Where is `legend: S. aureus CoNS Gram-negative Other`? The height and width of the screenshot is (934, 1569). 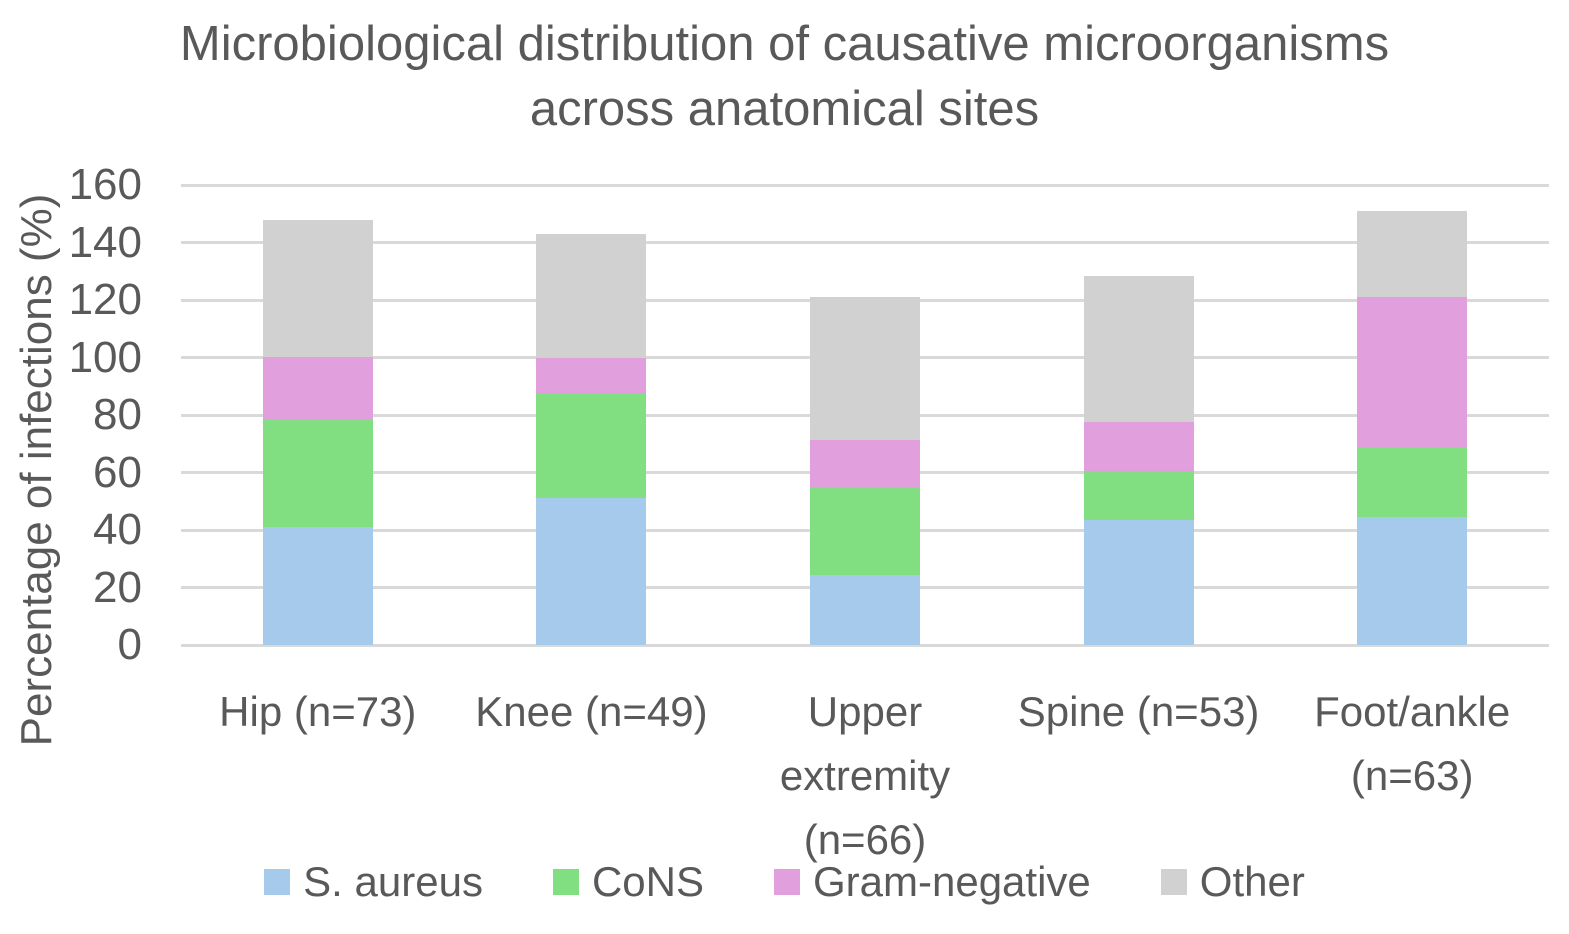
legend: S. aureus CoNS Gram-negative Other is located at coordinates (784, 882).